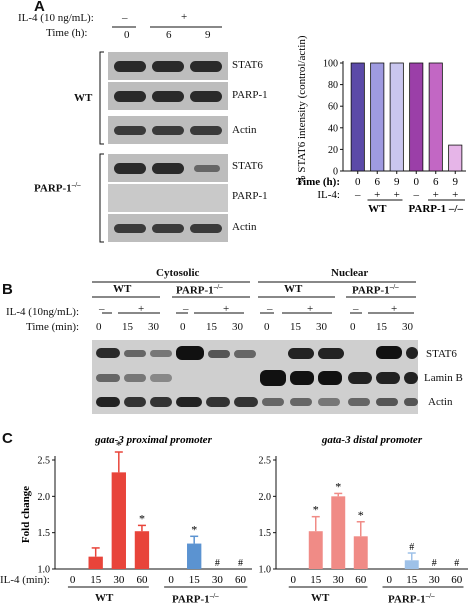 This screenshot has height=609, width=474. Describe the element at coordinates (195, 599) in the screenshot. I see `c-parp-label-1: PARP-1–/–` at that location.